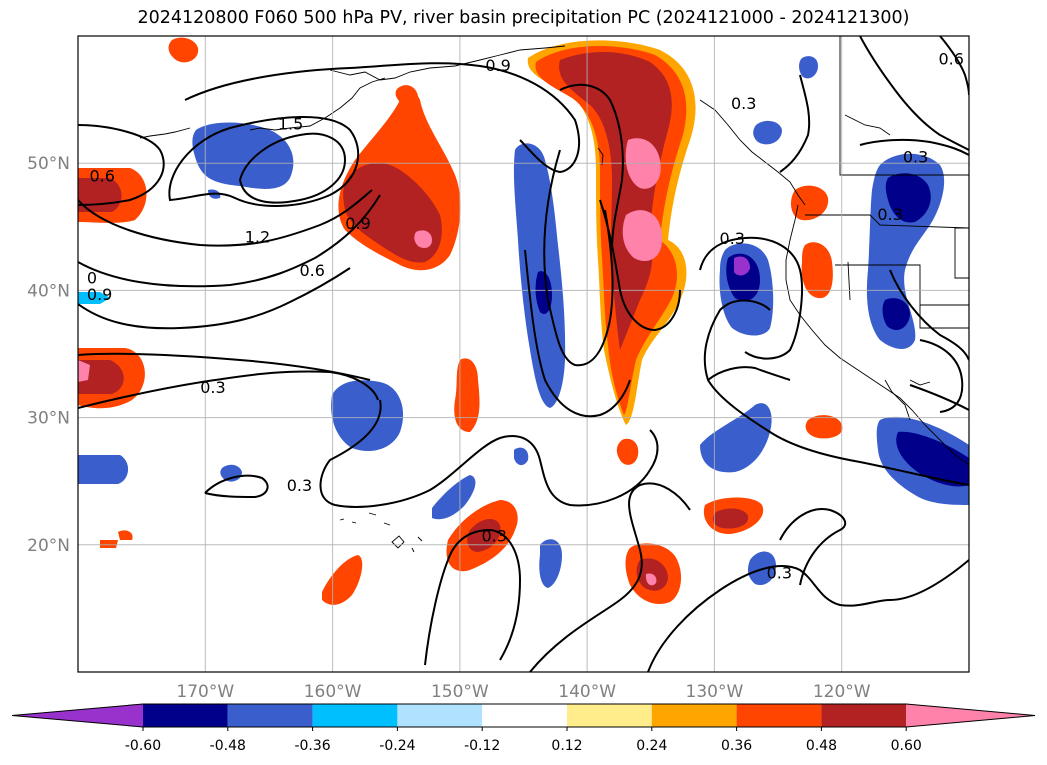 This screenshot has width=1047, height=765. I want to click on colorbar-tick-label: -0.60, so click(143, 746).